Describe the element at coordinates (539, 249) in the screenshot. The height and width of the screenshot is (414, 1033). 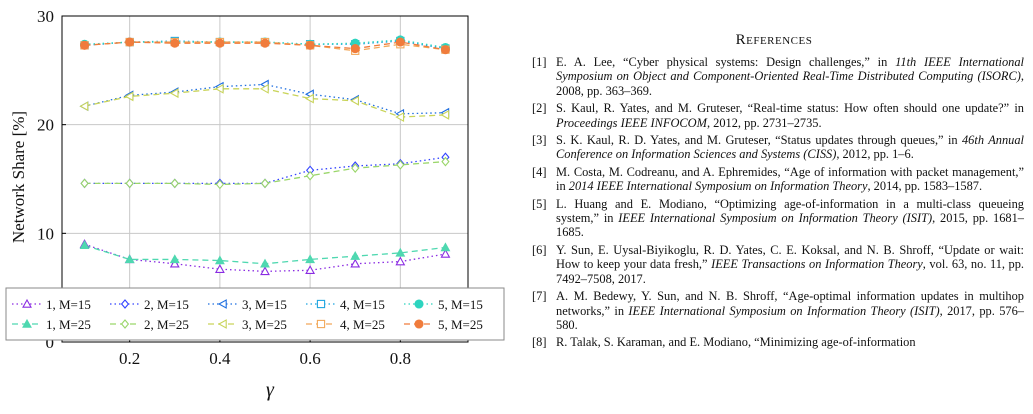
I see `reference-number: [6]` at that location.